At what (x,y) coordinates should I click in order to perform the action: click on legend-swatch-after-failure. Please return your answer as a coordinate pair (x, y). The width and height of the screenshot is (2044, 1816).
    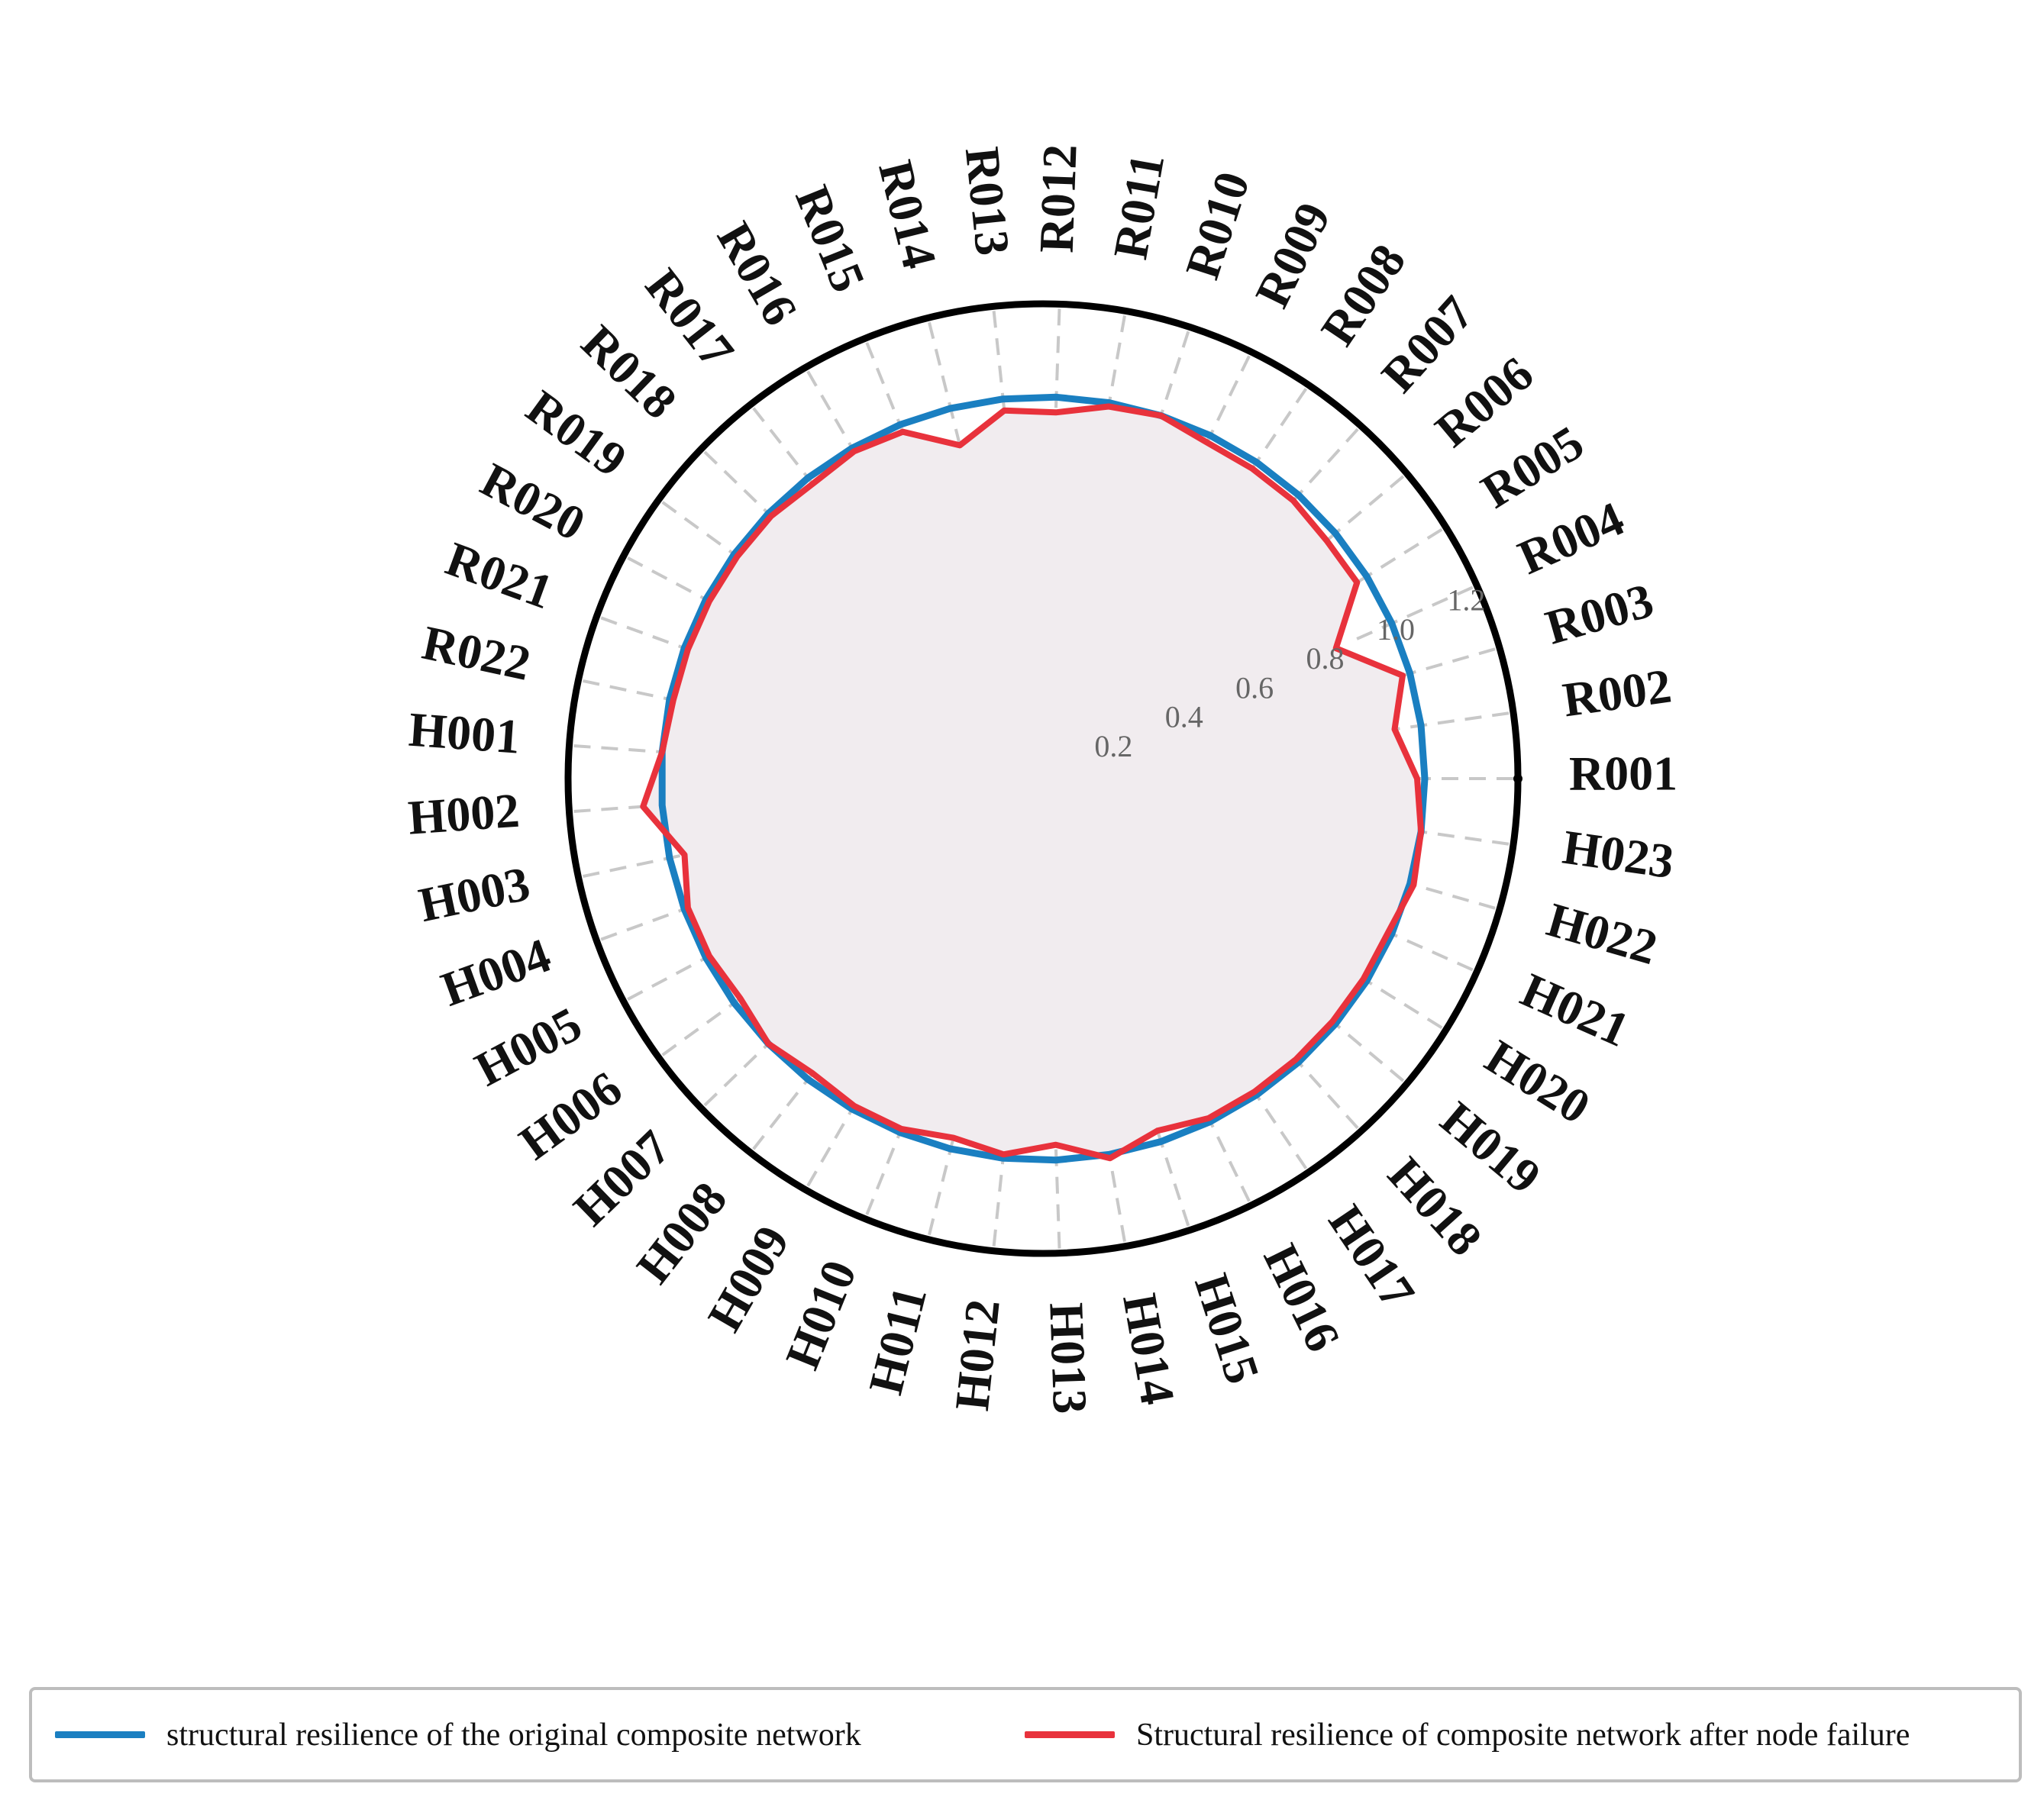
    Looking at the image, I should click on (1070, 1734).